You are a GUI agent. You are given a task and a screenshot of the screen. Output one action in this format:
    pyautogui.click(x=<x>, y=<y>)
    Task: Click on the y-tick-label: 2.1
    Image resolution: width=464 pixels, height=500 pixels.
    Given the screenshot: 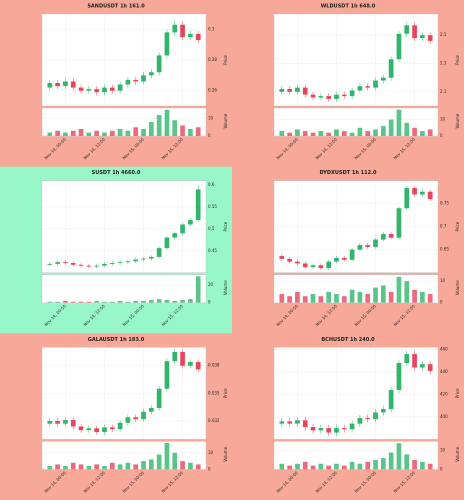 What is the action you would take?
    pyautogui.click(x=443, y=91)
    